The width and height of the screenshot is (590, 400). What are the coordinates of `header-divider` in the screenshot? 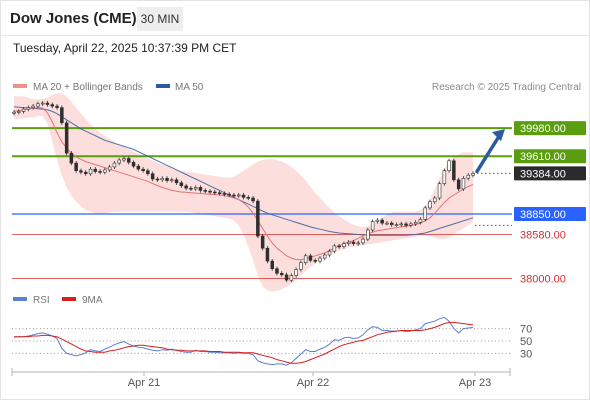 It's located at (295, 35).